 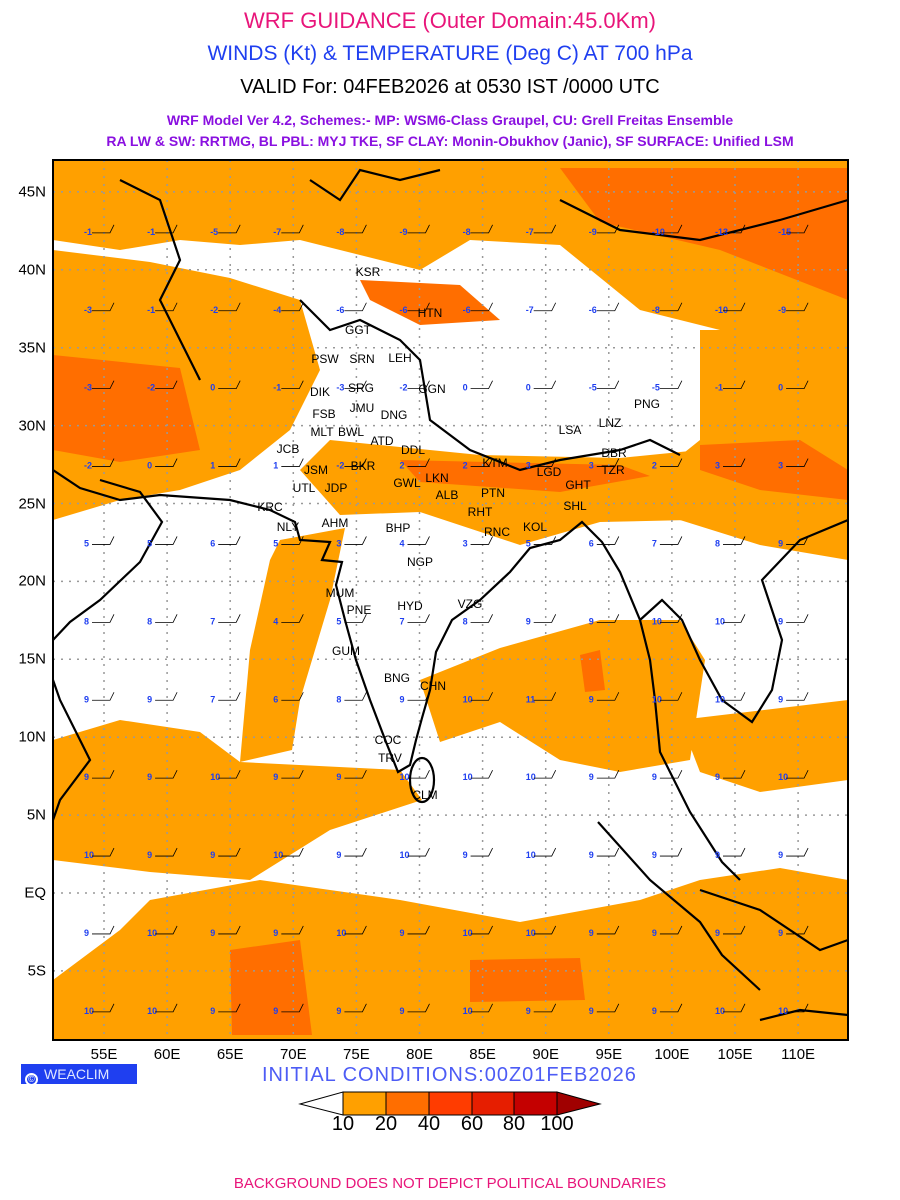 I want to click on lat-tick-label: 30N, so click(x=32, y=426).